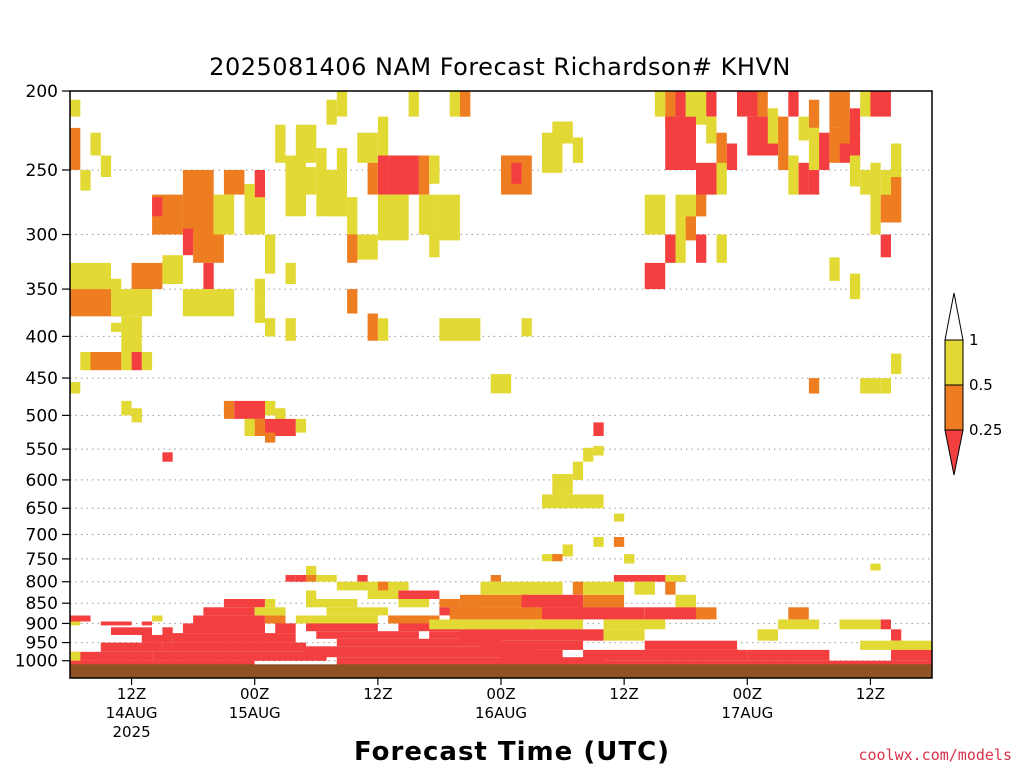 Image resolution: width=1024 pixels, height=768 pixels. What do you see at coordinates (377, 694) in the screenshot?
I see `x-tick-label: 12Z` at bounding box center [377, 694].